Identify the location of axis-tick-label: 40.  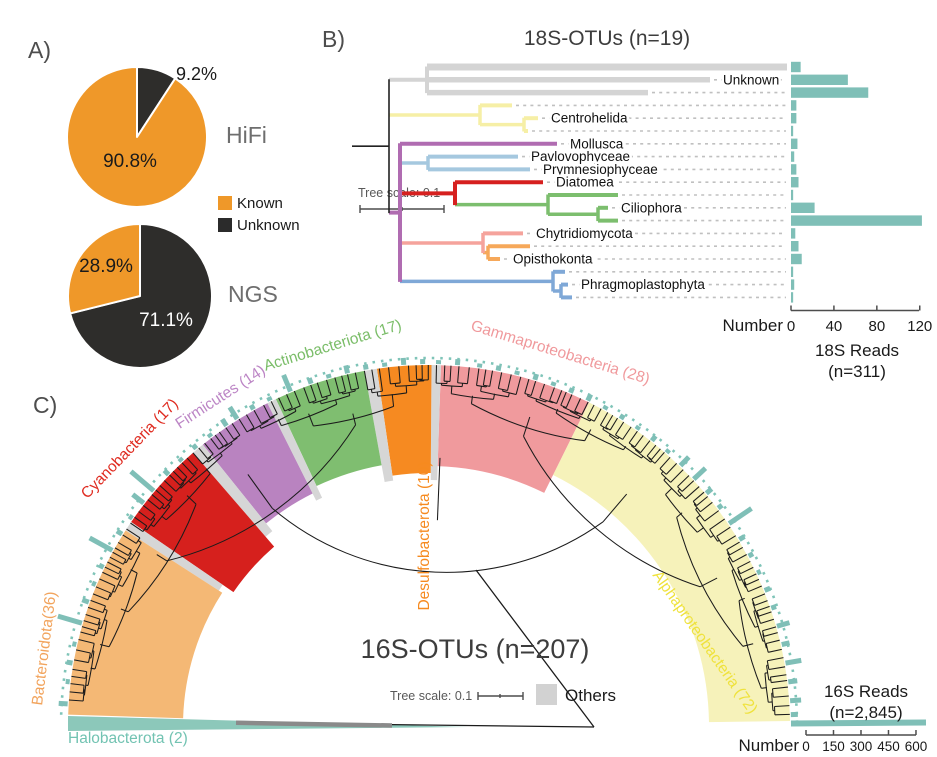
(834, 326).